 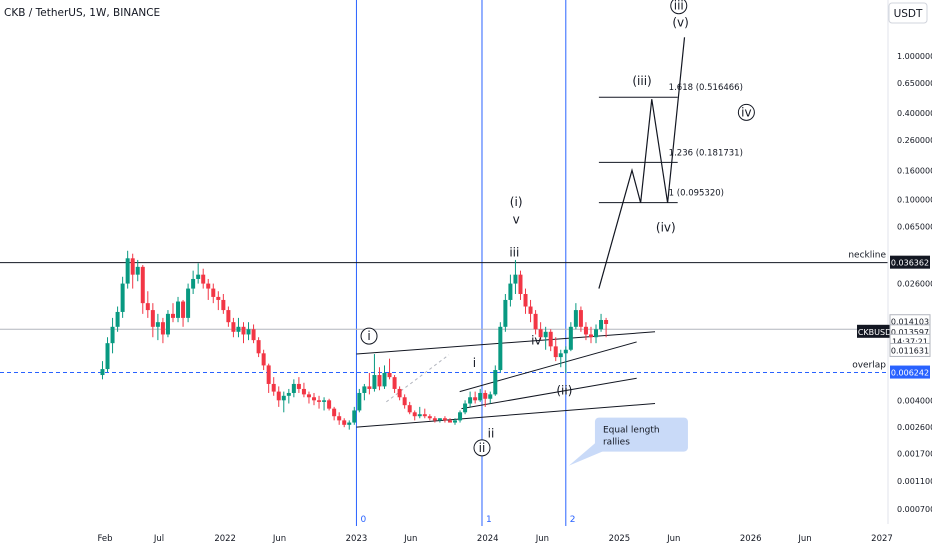 What do you see at coordinates (666, 227) in the screenshot?
I see `wave-label: (iv)` at bounding box center [666, 227].